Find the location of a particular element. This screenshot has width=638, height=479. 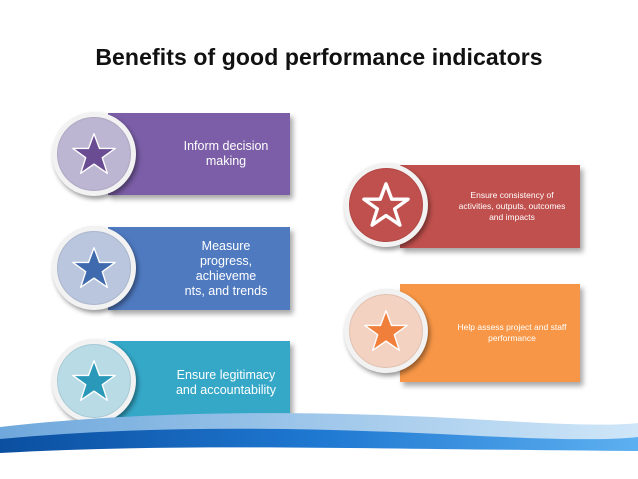

benefit-label: Inform decision making is located at coordinates (226, 153).